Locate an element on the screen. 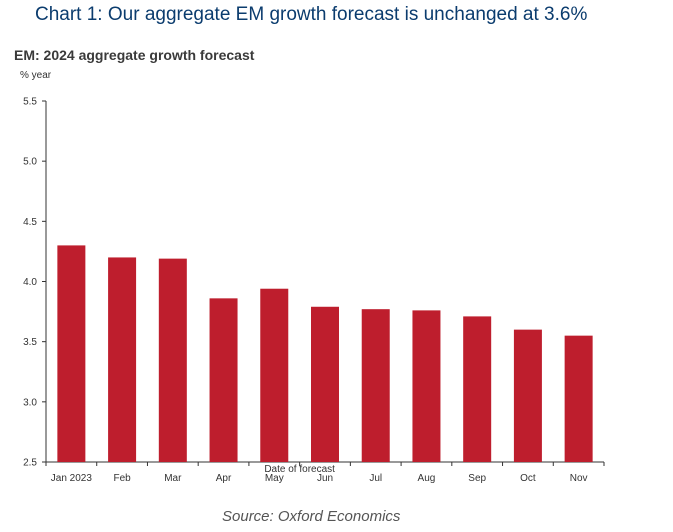 The width and height of the screenshot is (673, 532). x-tick-label: Aug is located at coordinates (427, 478).